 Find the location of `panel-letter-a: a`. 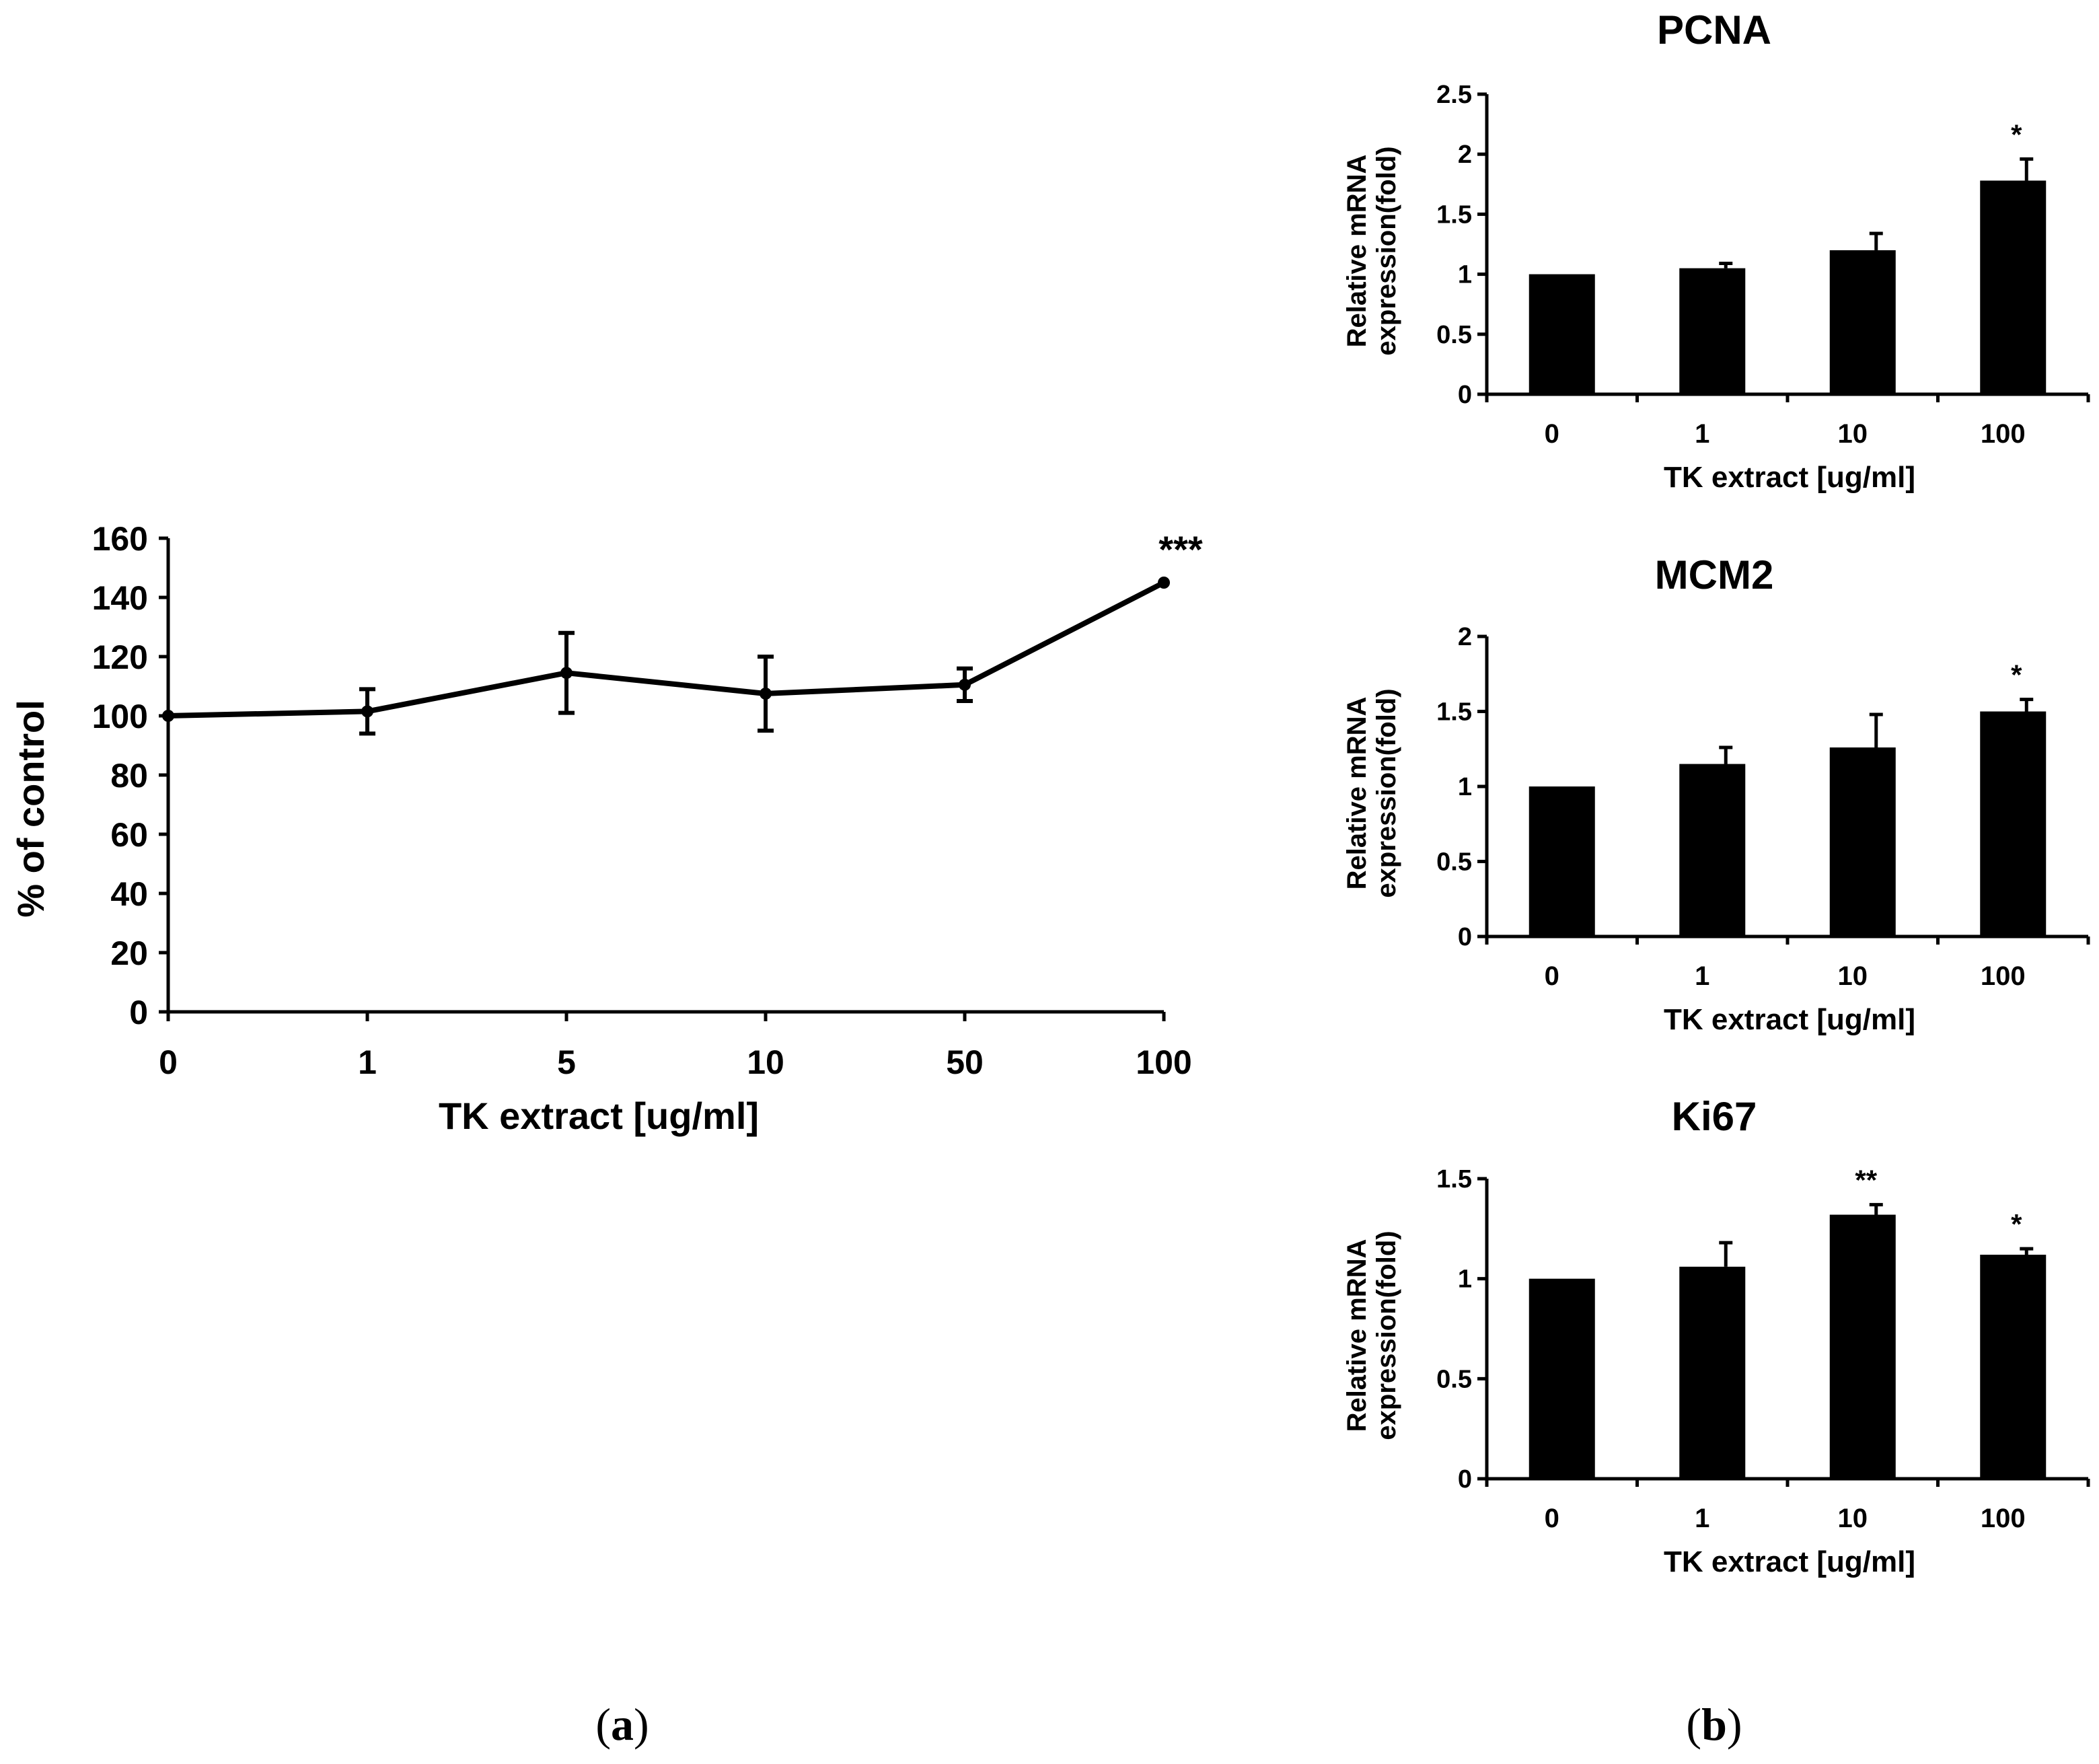

panel-letter-a: a is located at coordinates (622, 1725).